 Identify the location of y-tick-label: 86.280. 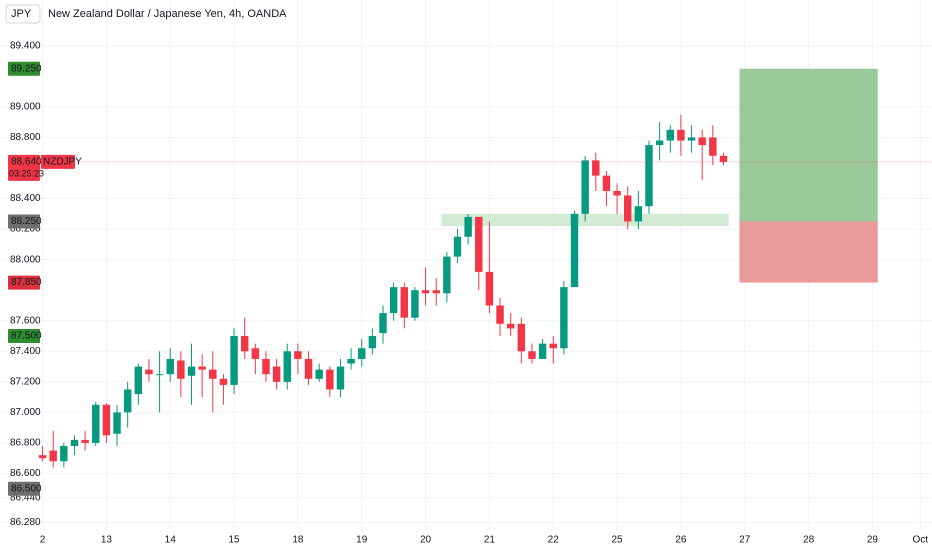
(25, 522).